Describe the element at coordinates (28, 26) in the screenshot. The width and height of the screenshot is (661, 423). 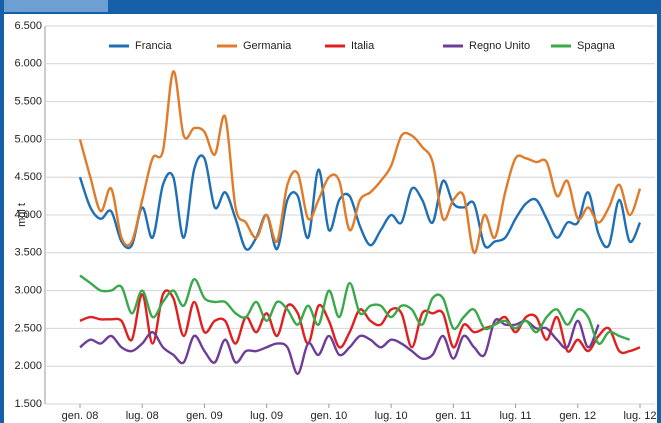
I see `y-tick-label: 6.500` at that location.